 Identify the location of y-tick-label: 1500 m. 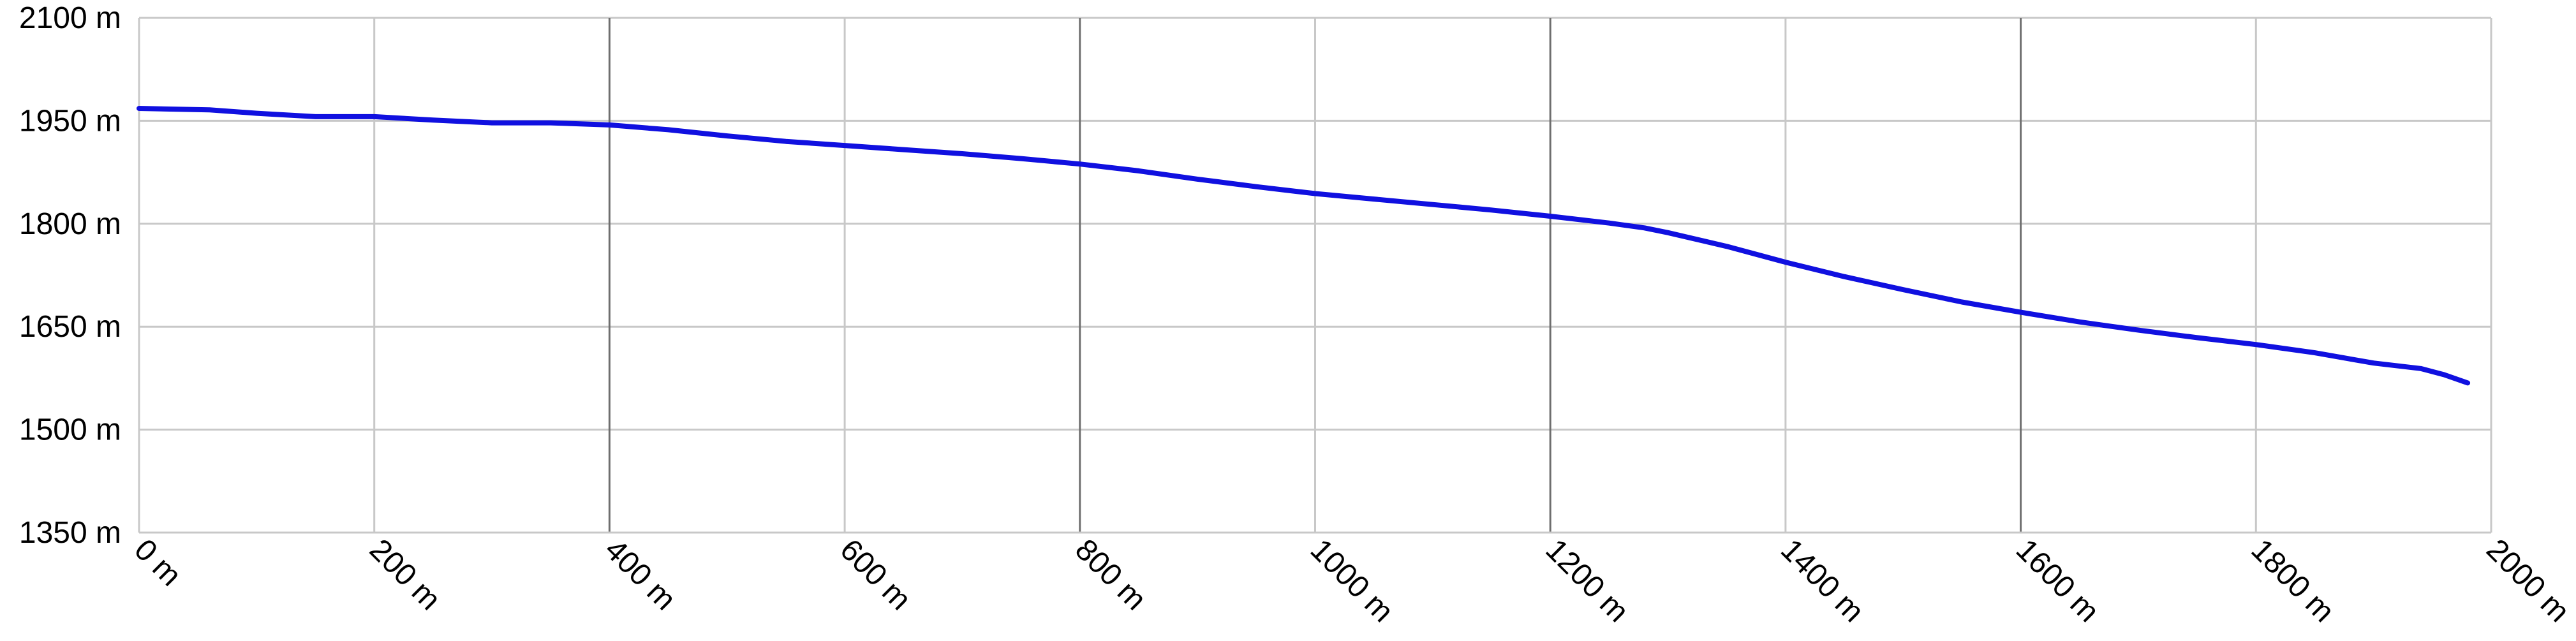
(70, 430).